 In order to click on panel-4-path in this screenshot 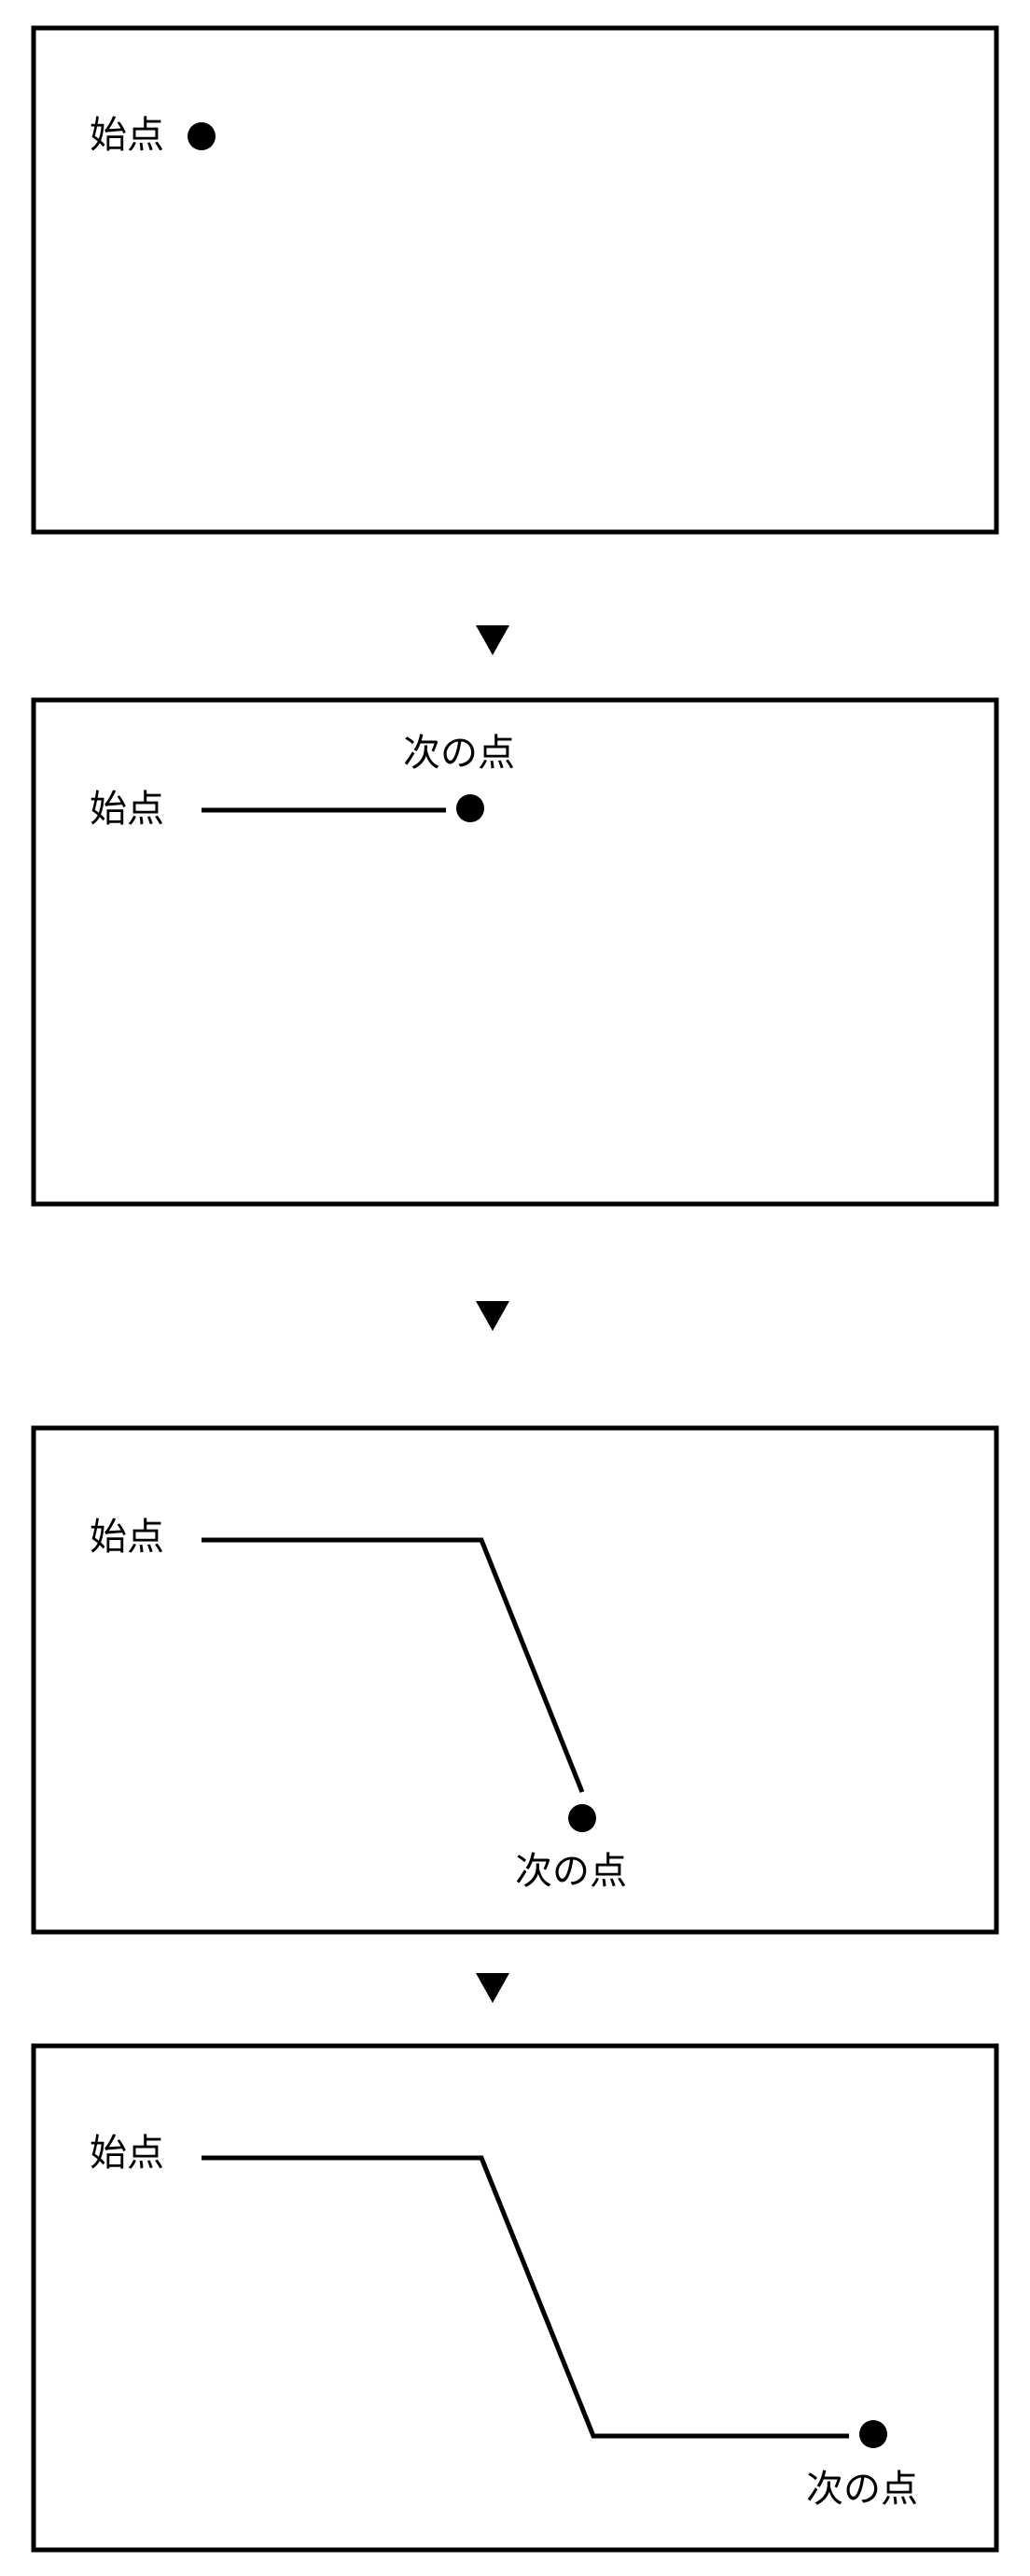, I will do `click(525, 2297)`.